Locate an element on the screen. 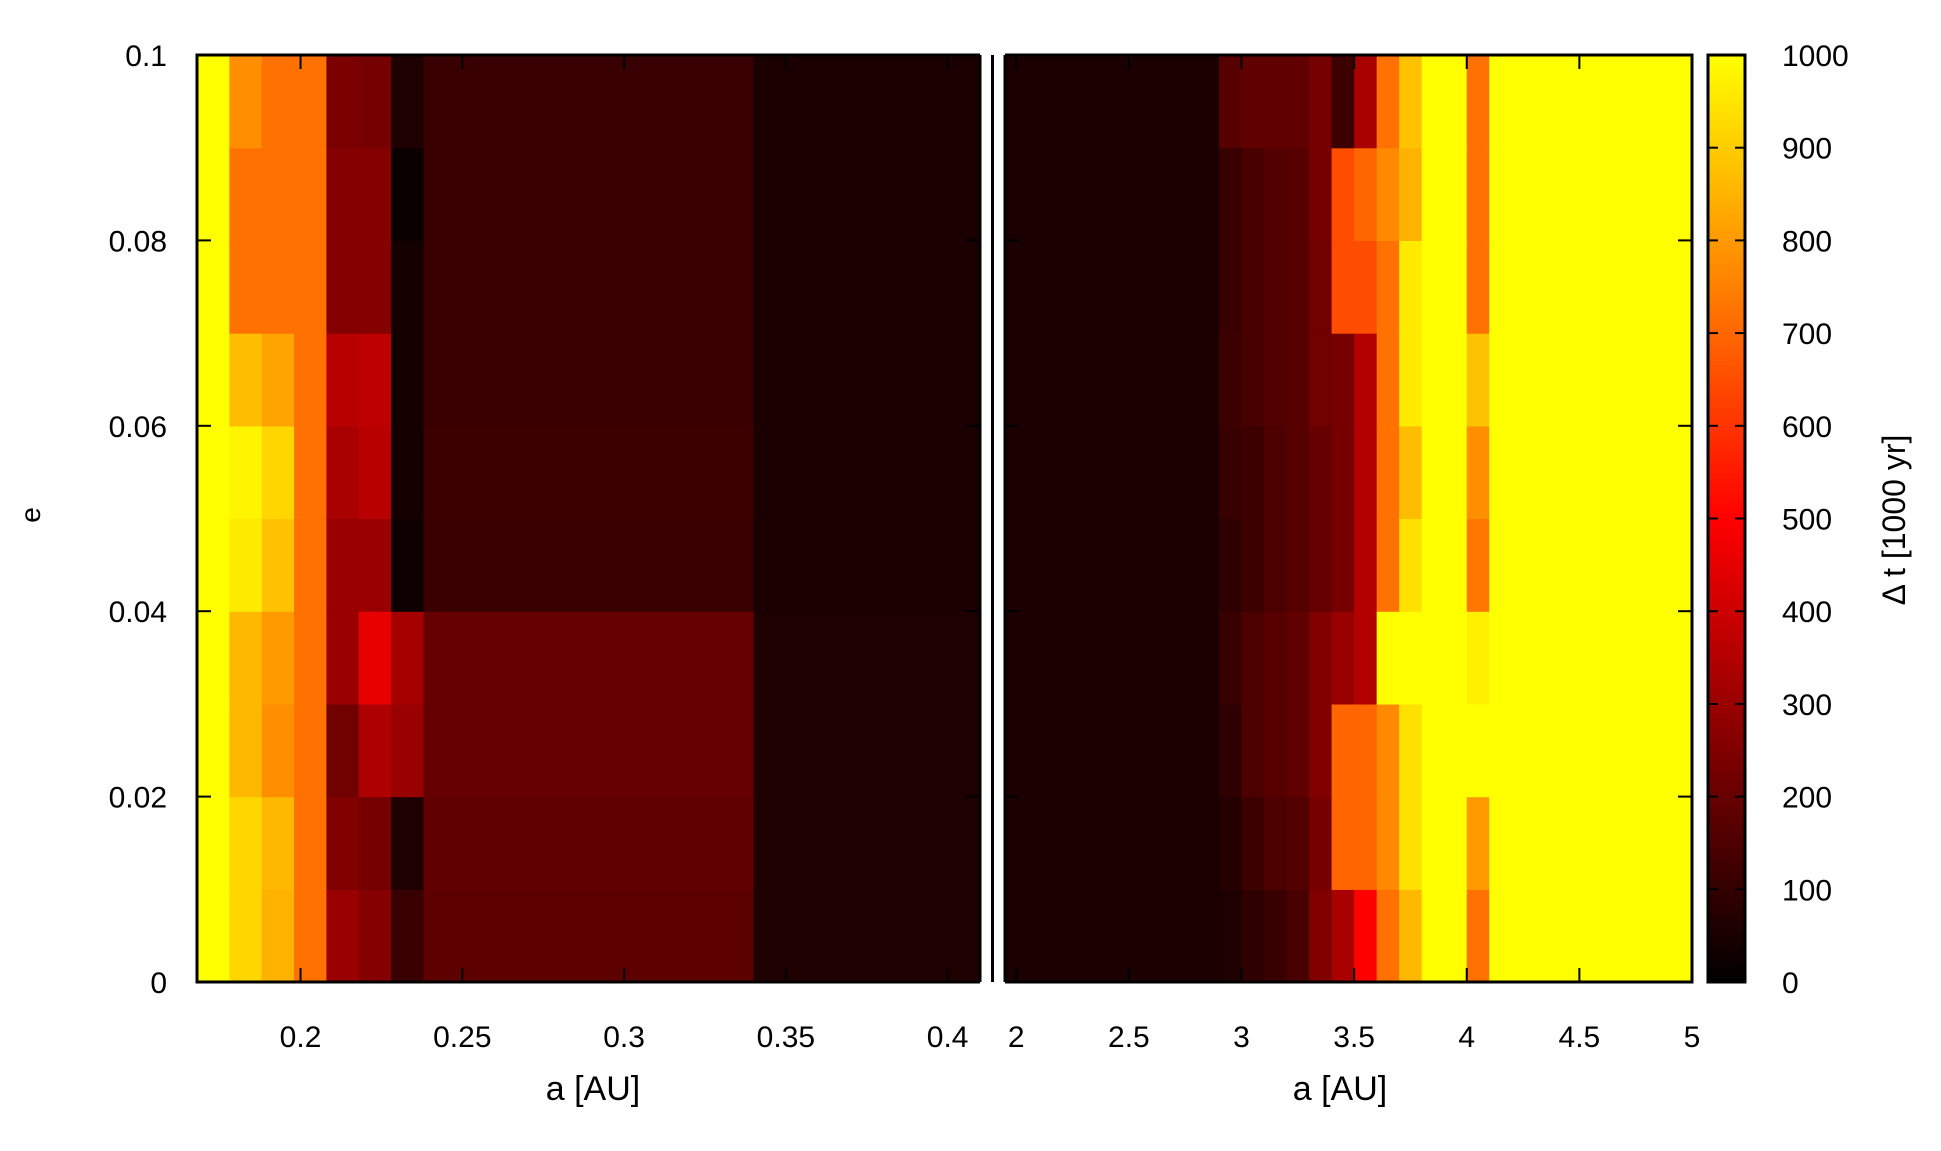 This screenshot has width=1941, height=1151. colorbar-tick-label: 700 is located at coordinates (1807, 334).